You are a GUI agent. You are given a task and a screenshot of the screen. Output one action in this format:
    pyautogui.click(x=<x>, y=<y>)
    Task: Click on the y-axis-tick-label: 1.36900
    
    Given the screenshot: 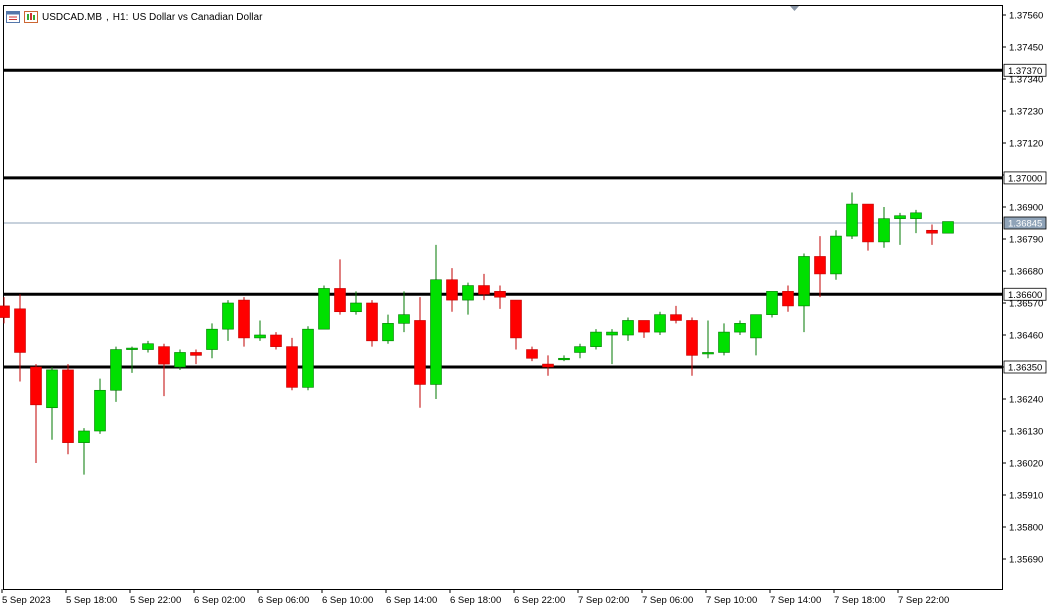 What is the action you would take?
    pyautogui.click(x=1026, y=208)
    